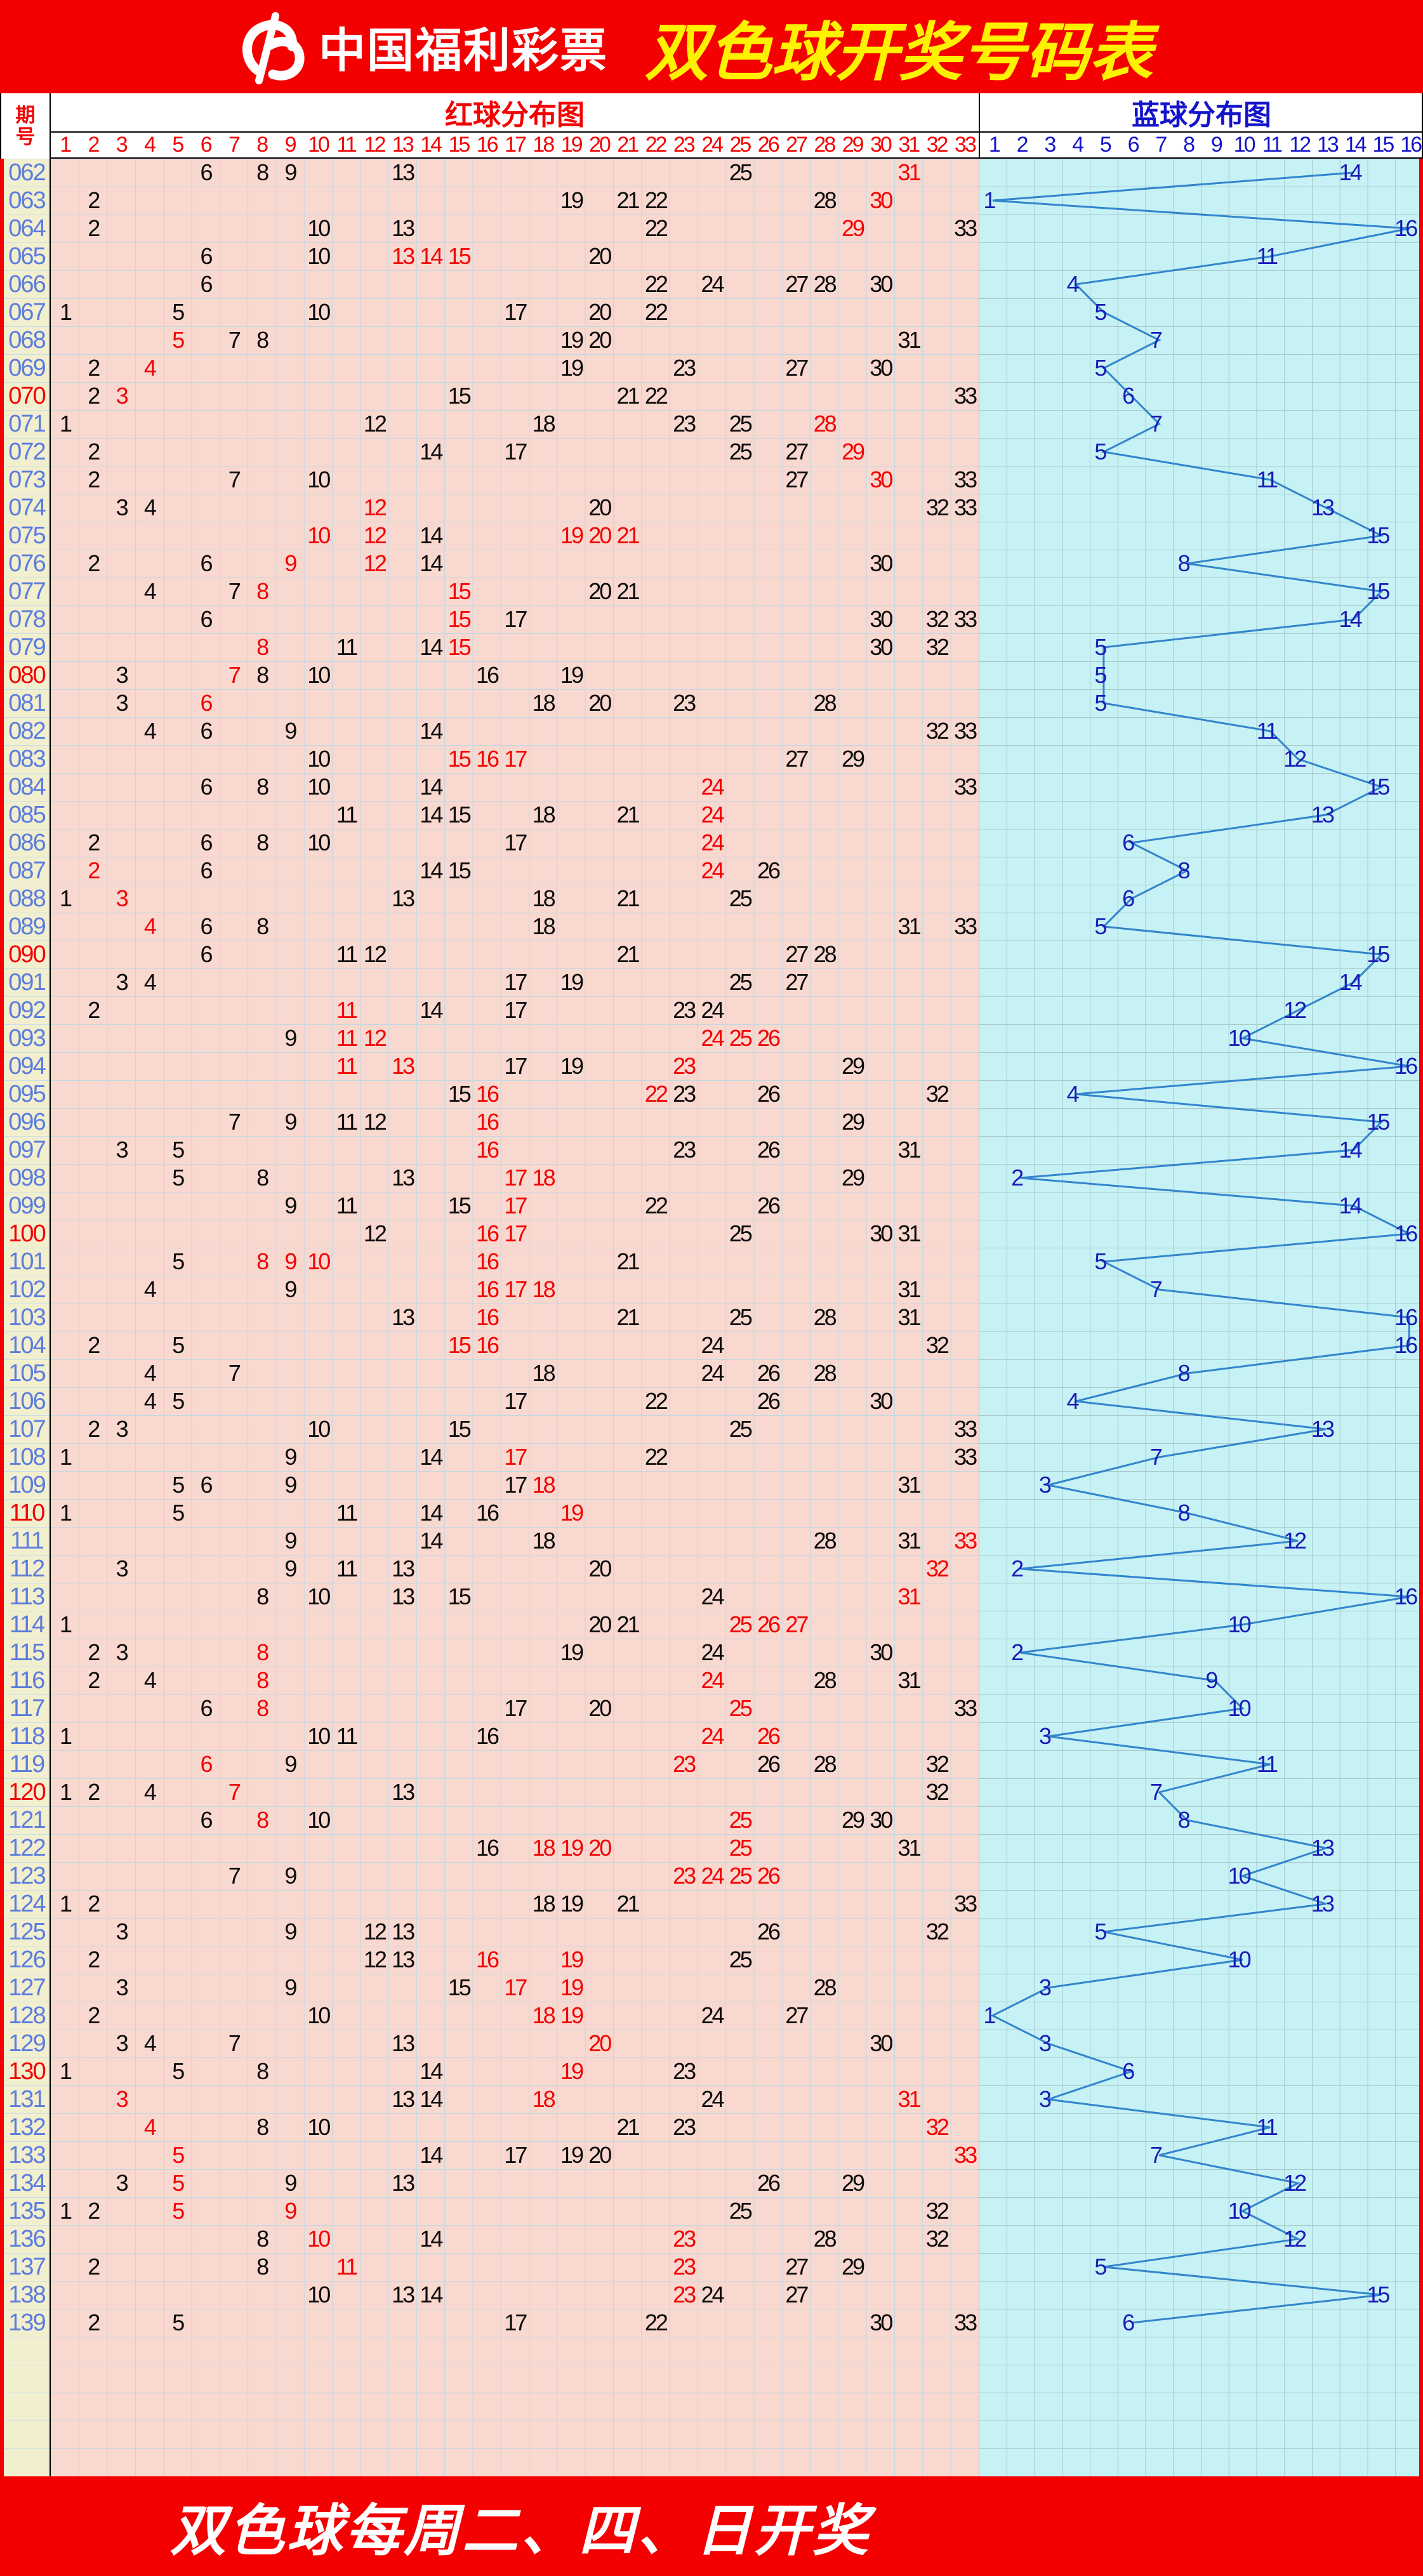 The height and width of the screenshot is (2576, 1423). Describe the element at coordinates (544, 145) in the screenshot. I see `red-column-header: 18` at that location.